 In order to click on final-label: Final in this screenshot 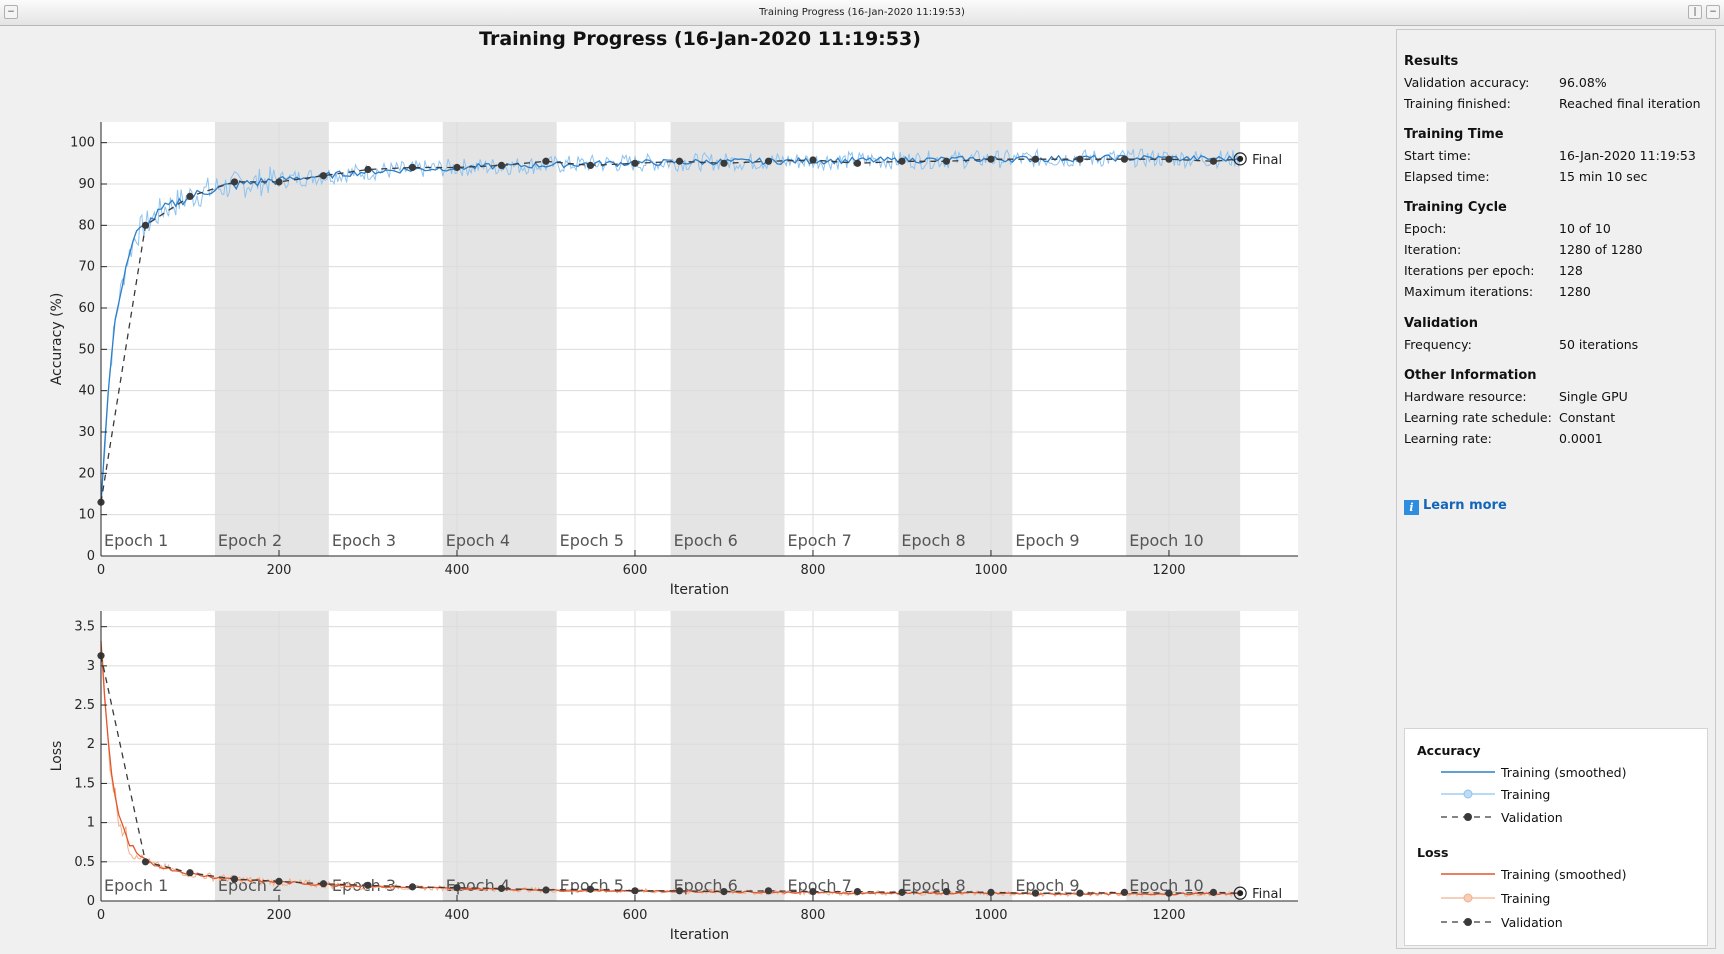, I will do `click(1267, 160)`.